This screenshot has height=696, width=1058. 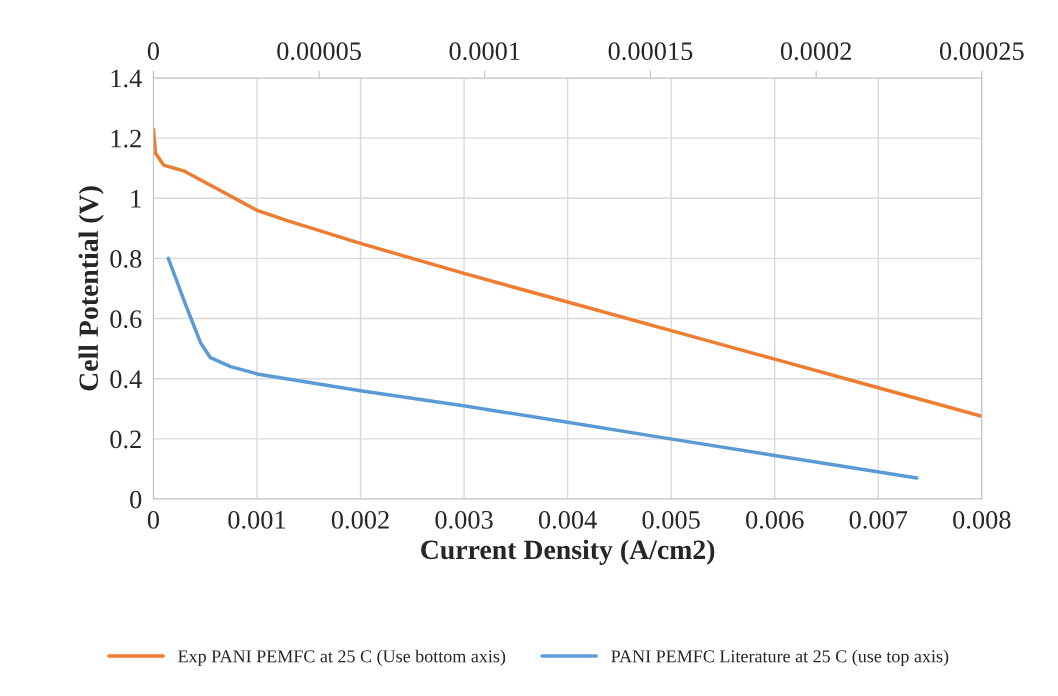 I want to click on y-tick-label: 0.6, so click(x=126, y=319).